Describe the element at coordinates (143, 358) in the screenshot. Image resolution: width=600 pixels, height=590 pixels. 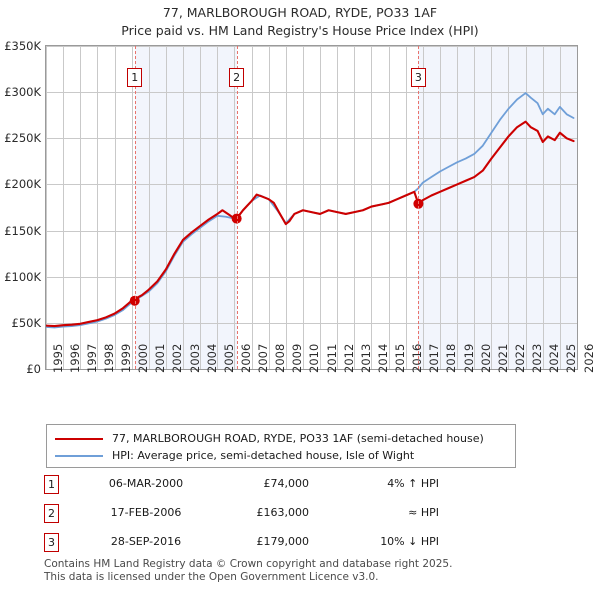
I see `x-axis-tick-label: 2000` at that location.